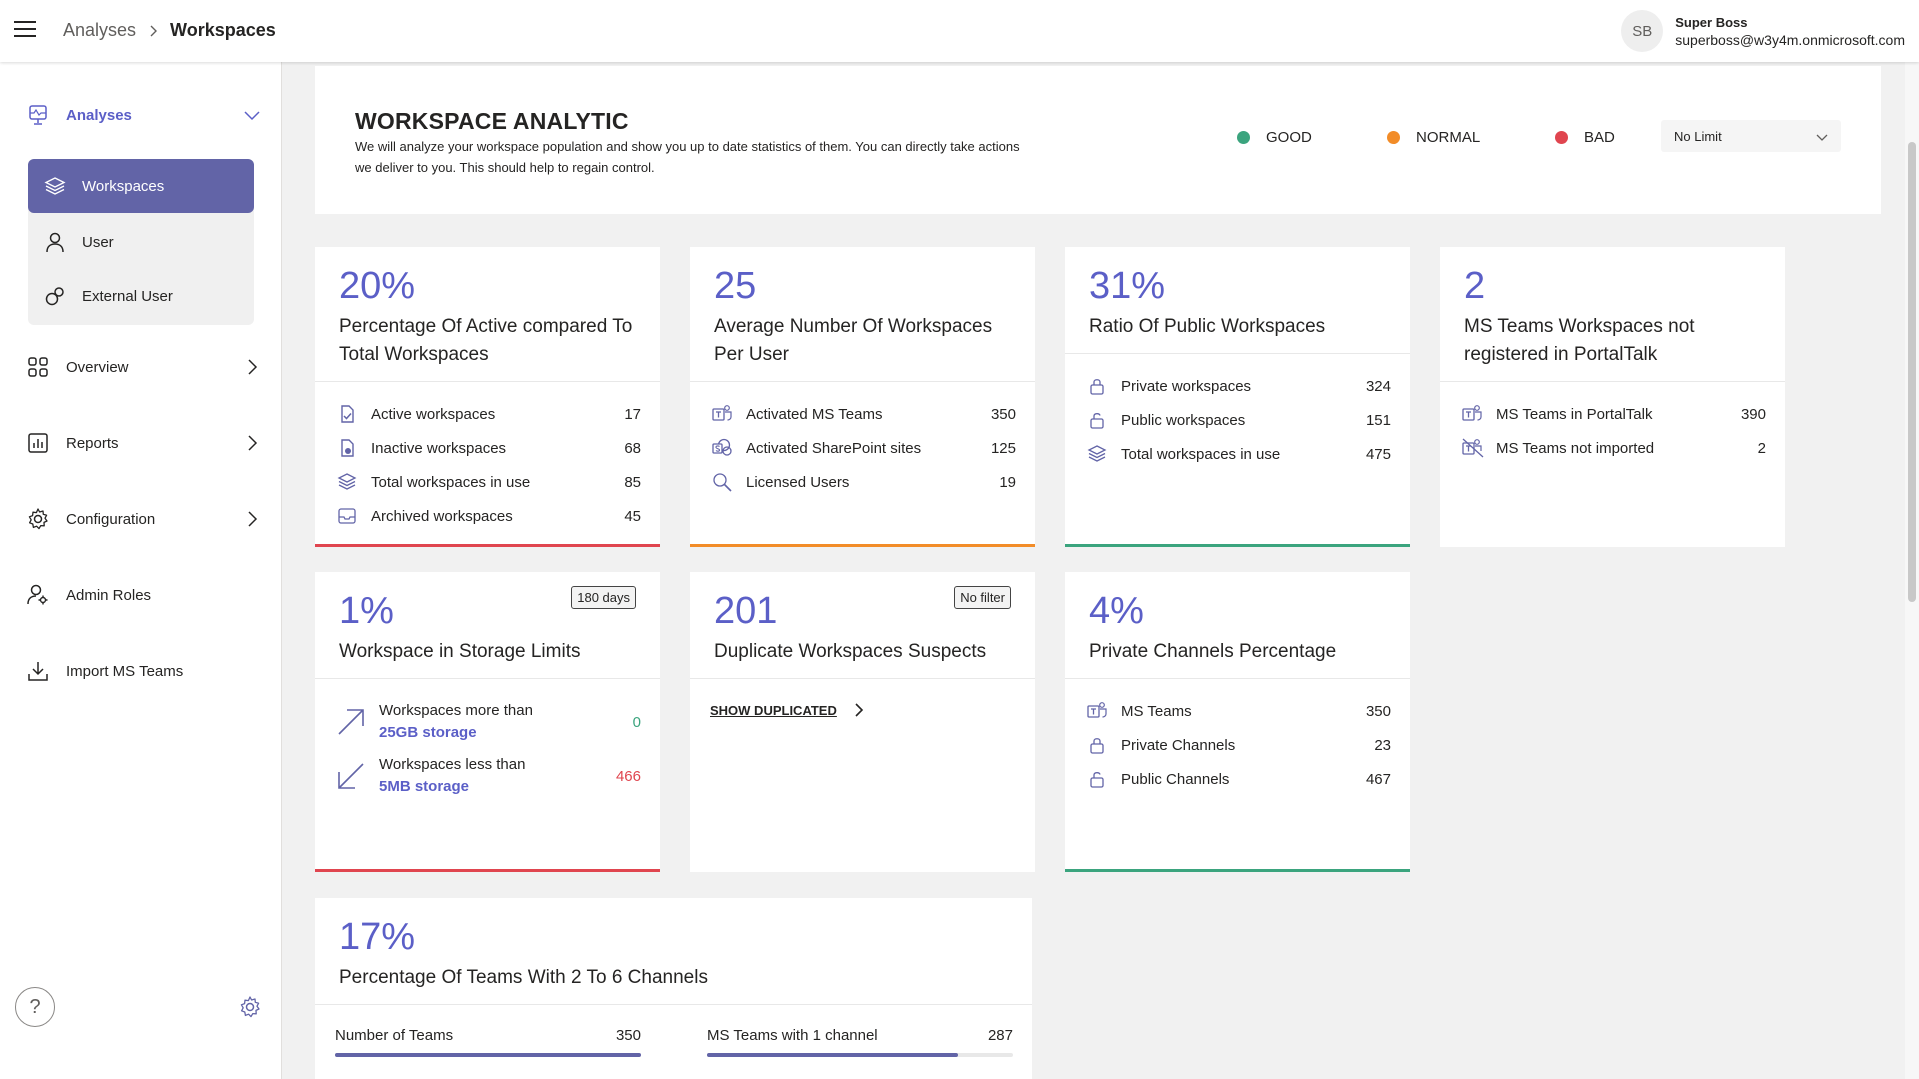  I want to click on analyses-submenu: Workspaces User External User, so click(141, 242).